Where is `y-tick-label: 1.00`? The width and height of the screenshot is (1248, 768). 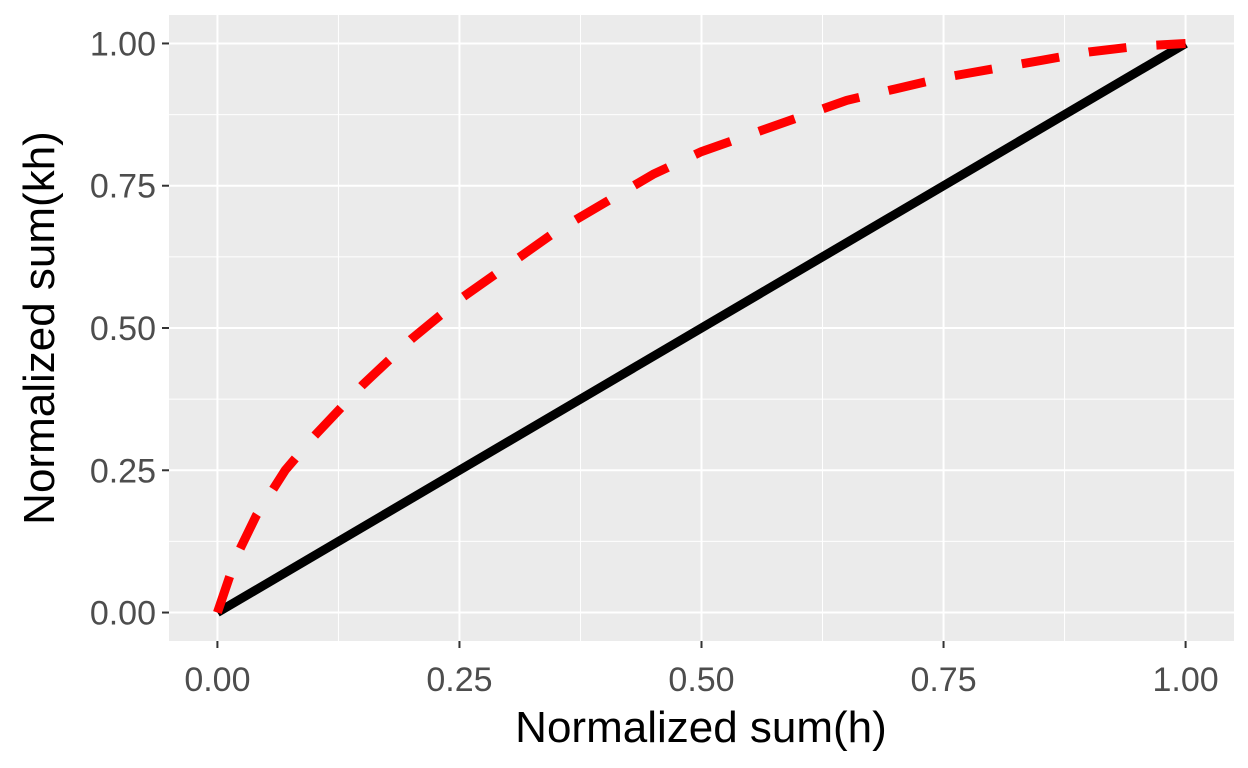
y-tick-label: 1.00 is located at coordinates (123, 44).